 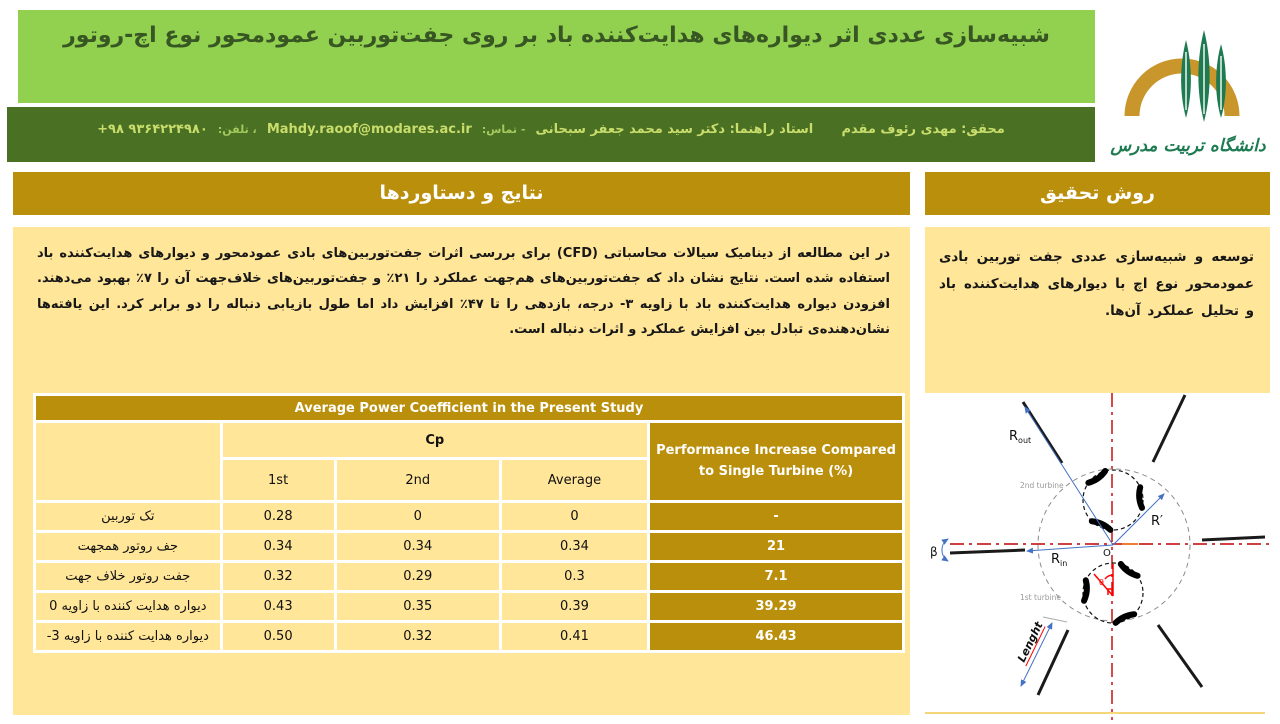 I want to click on row-label: جفت روتور خلاف جهت, so click(x=128, y=576).